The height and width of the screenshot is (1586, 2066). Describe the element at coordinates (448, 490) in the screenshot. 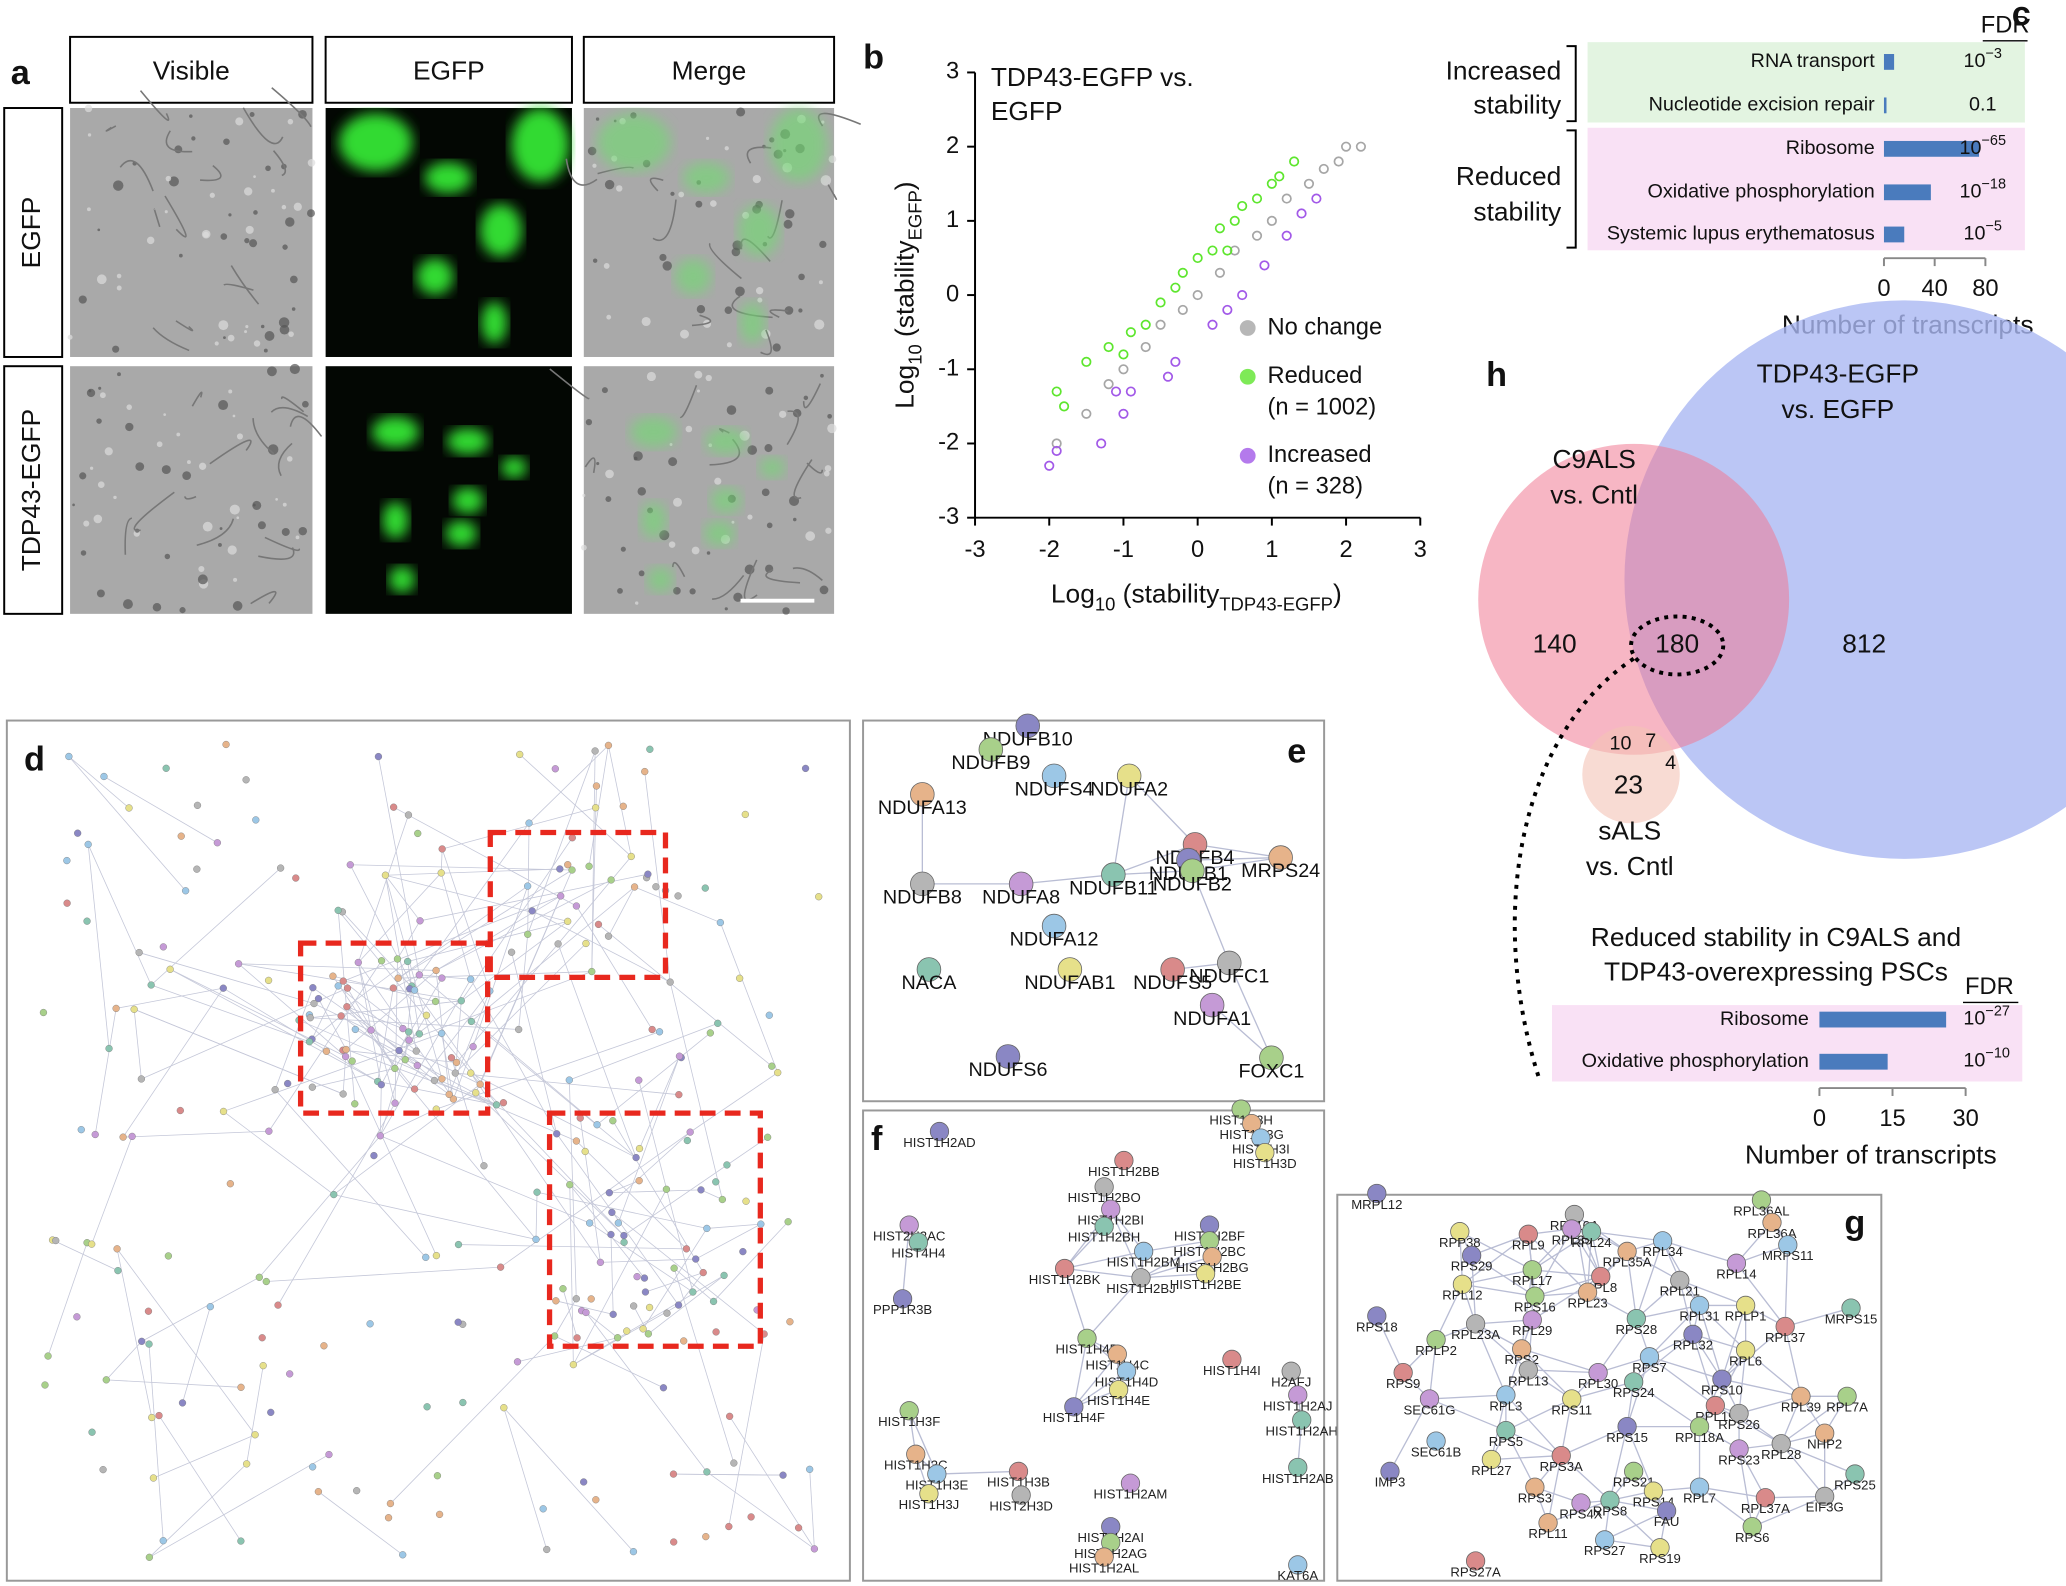

I see `micrograph` at that location.